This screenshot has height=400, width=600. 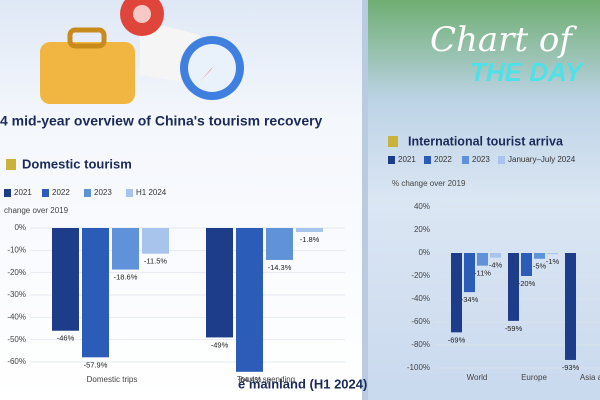 I want to click on title-marker, so click(x=393, y=141).